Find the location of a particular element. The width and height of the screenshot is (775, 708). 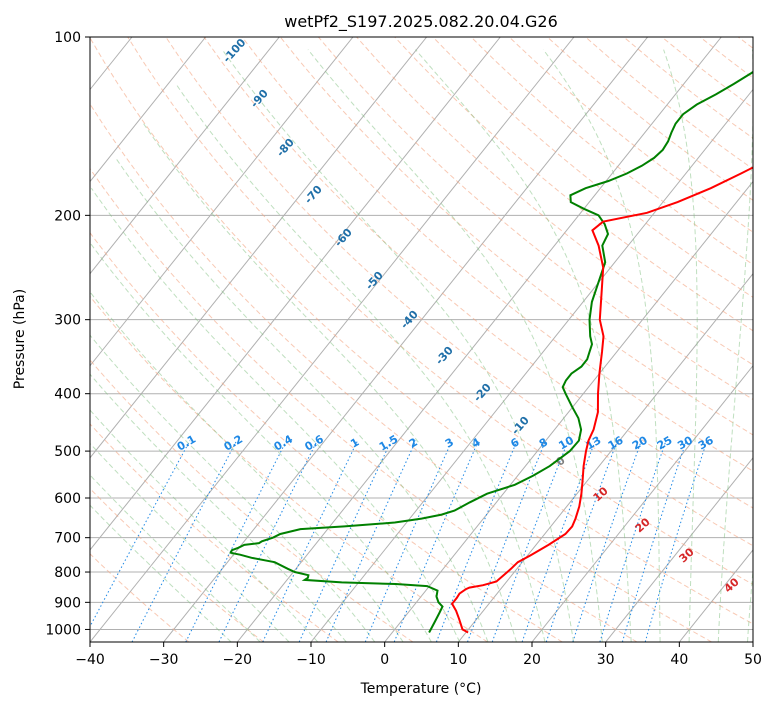

y-tick-label: 800 is located at coordinates (67, 573).